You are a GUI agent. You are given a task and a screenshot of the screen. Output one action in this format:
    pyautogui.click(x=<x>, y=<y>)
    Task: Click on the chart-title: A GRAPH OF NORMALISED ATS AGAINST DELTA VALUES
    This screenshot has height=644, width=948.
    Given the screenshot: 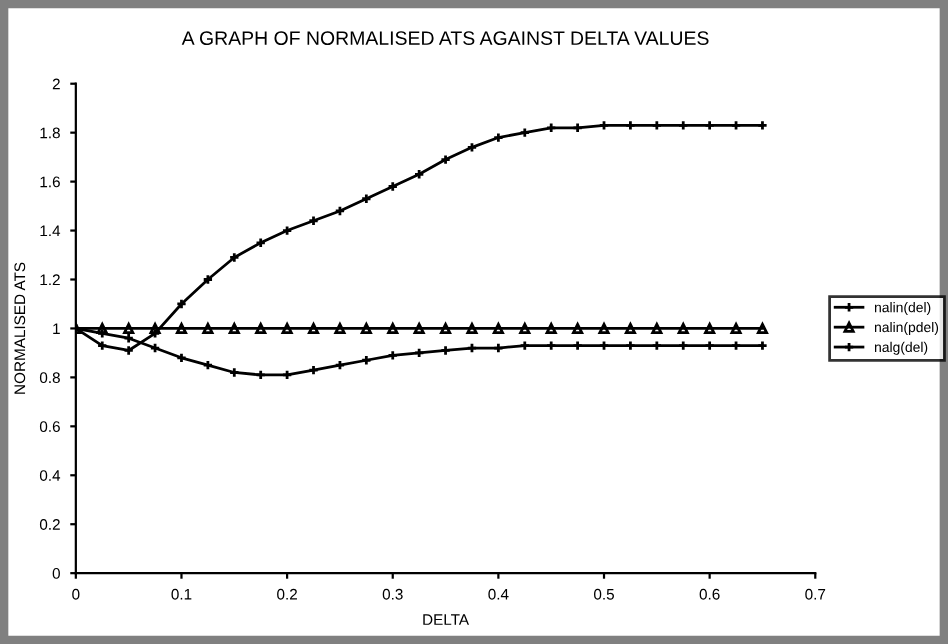 What is the action you would take?
    pyautogui.click(x=445, y=38)
    